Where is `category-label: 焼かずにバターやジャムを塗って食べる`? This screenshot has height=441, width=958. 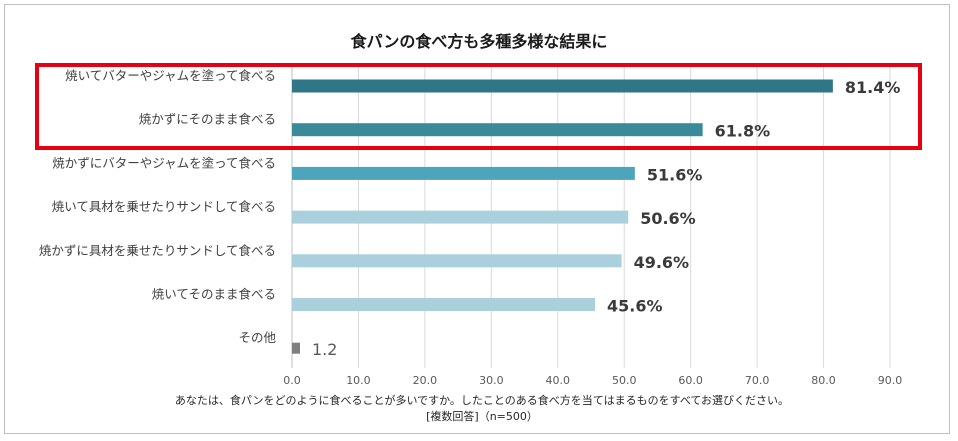 category-label: 焼かずにバターやジャムを塗って食べる is located at coordinates (164, 162).